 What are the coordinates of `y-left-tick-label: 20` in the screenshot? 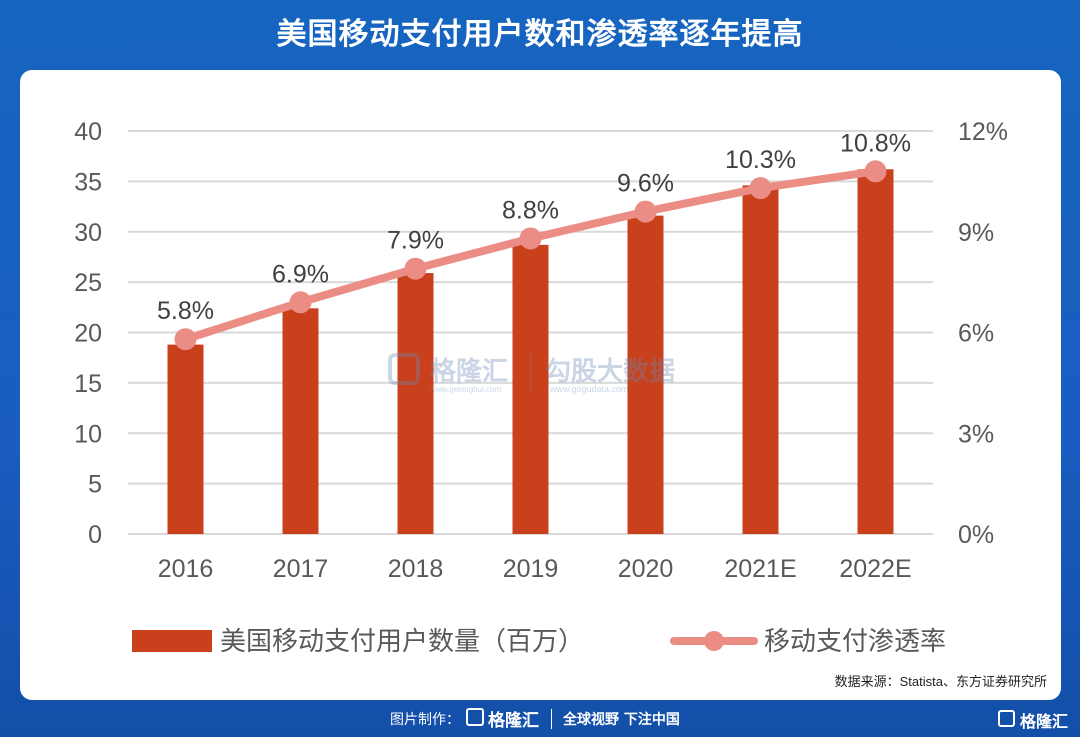 It's located at (88, 334).